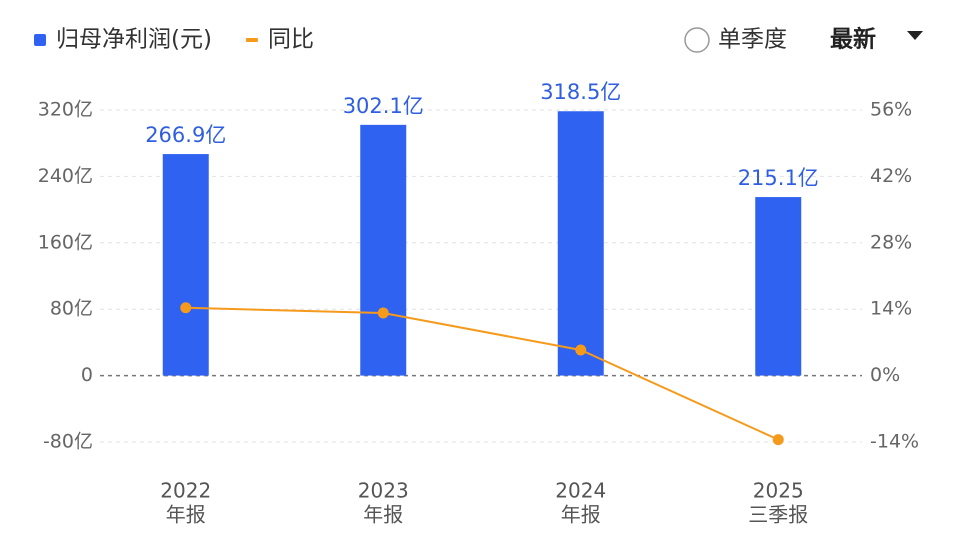 Image resolution: width=960 pixels, height=541 pixels. What do you see at coordinates (891, 176) in the screenshot?
I see `y2-tick-label: 42%` at bounding box center [891, 176].